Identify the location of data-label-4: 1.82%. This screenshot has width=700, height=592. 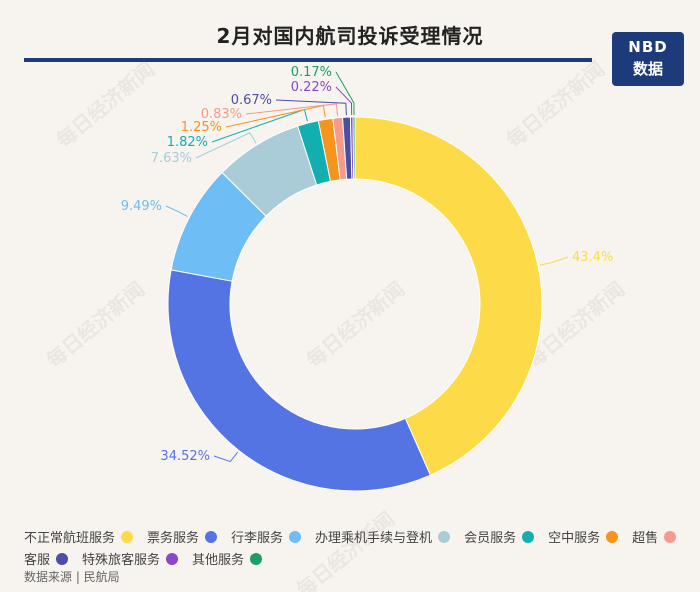
(187, 142).